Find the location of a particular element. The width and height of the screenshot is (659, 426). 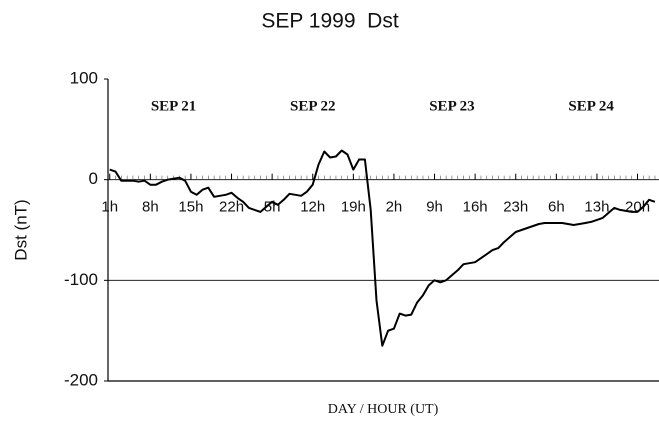

x-tick-label: 12h is located at coordinates (312, 207).